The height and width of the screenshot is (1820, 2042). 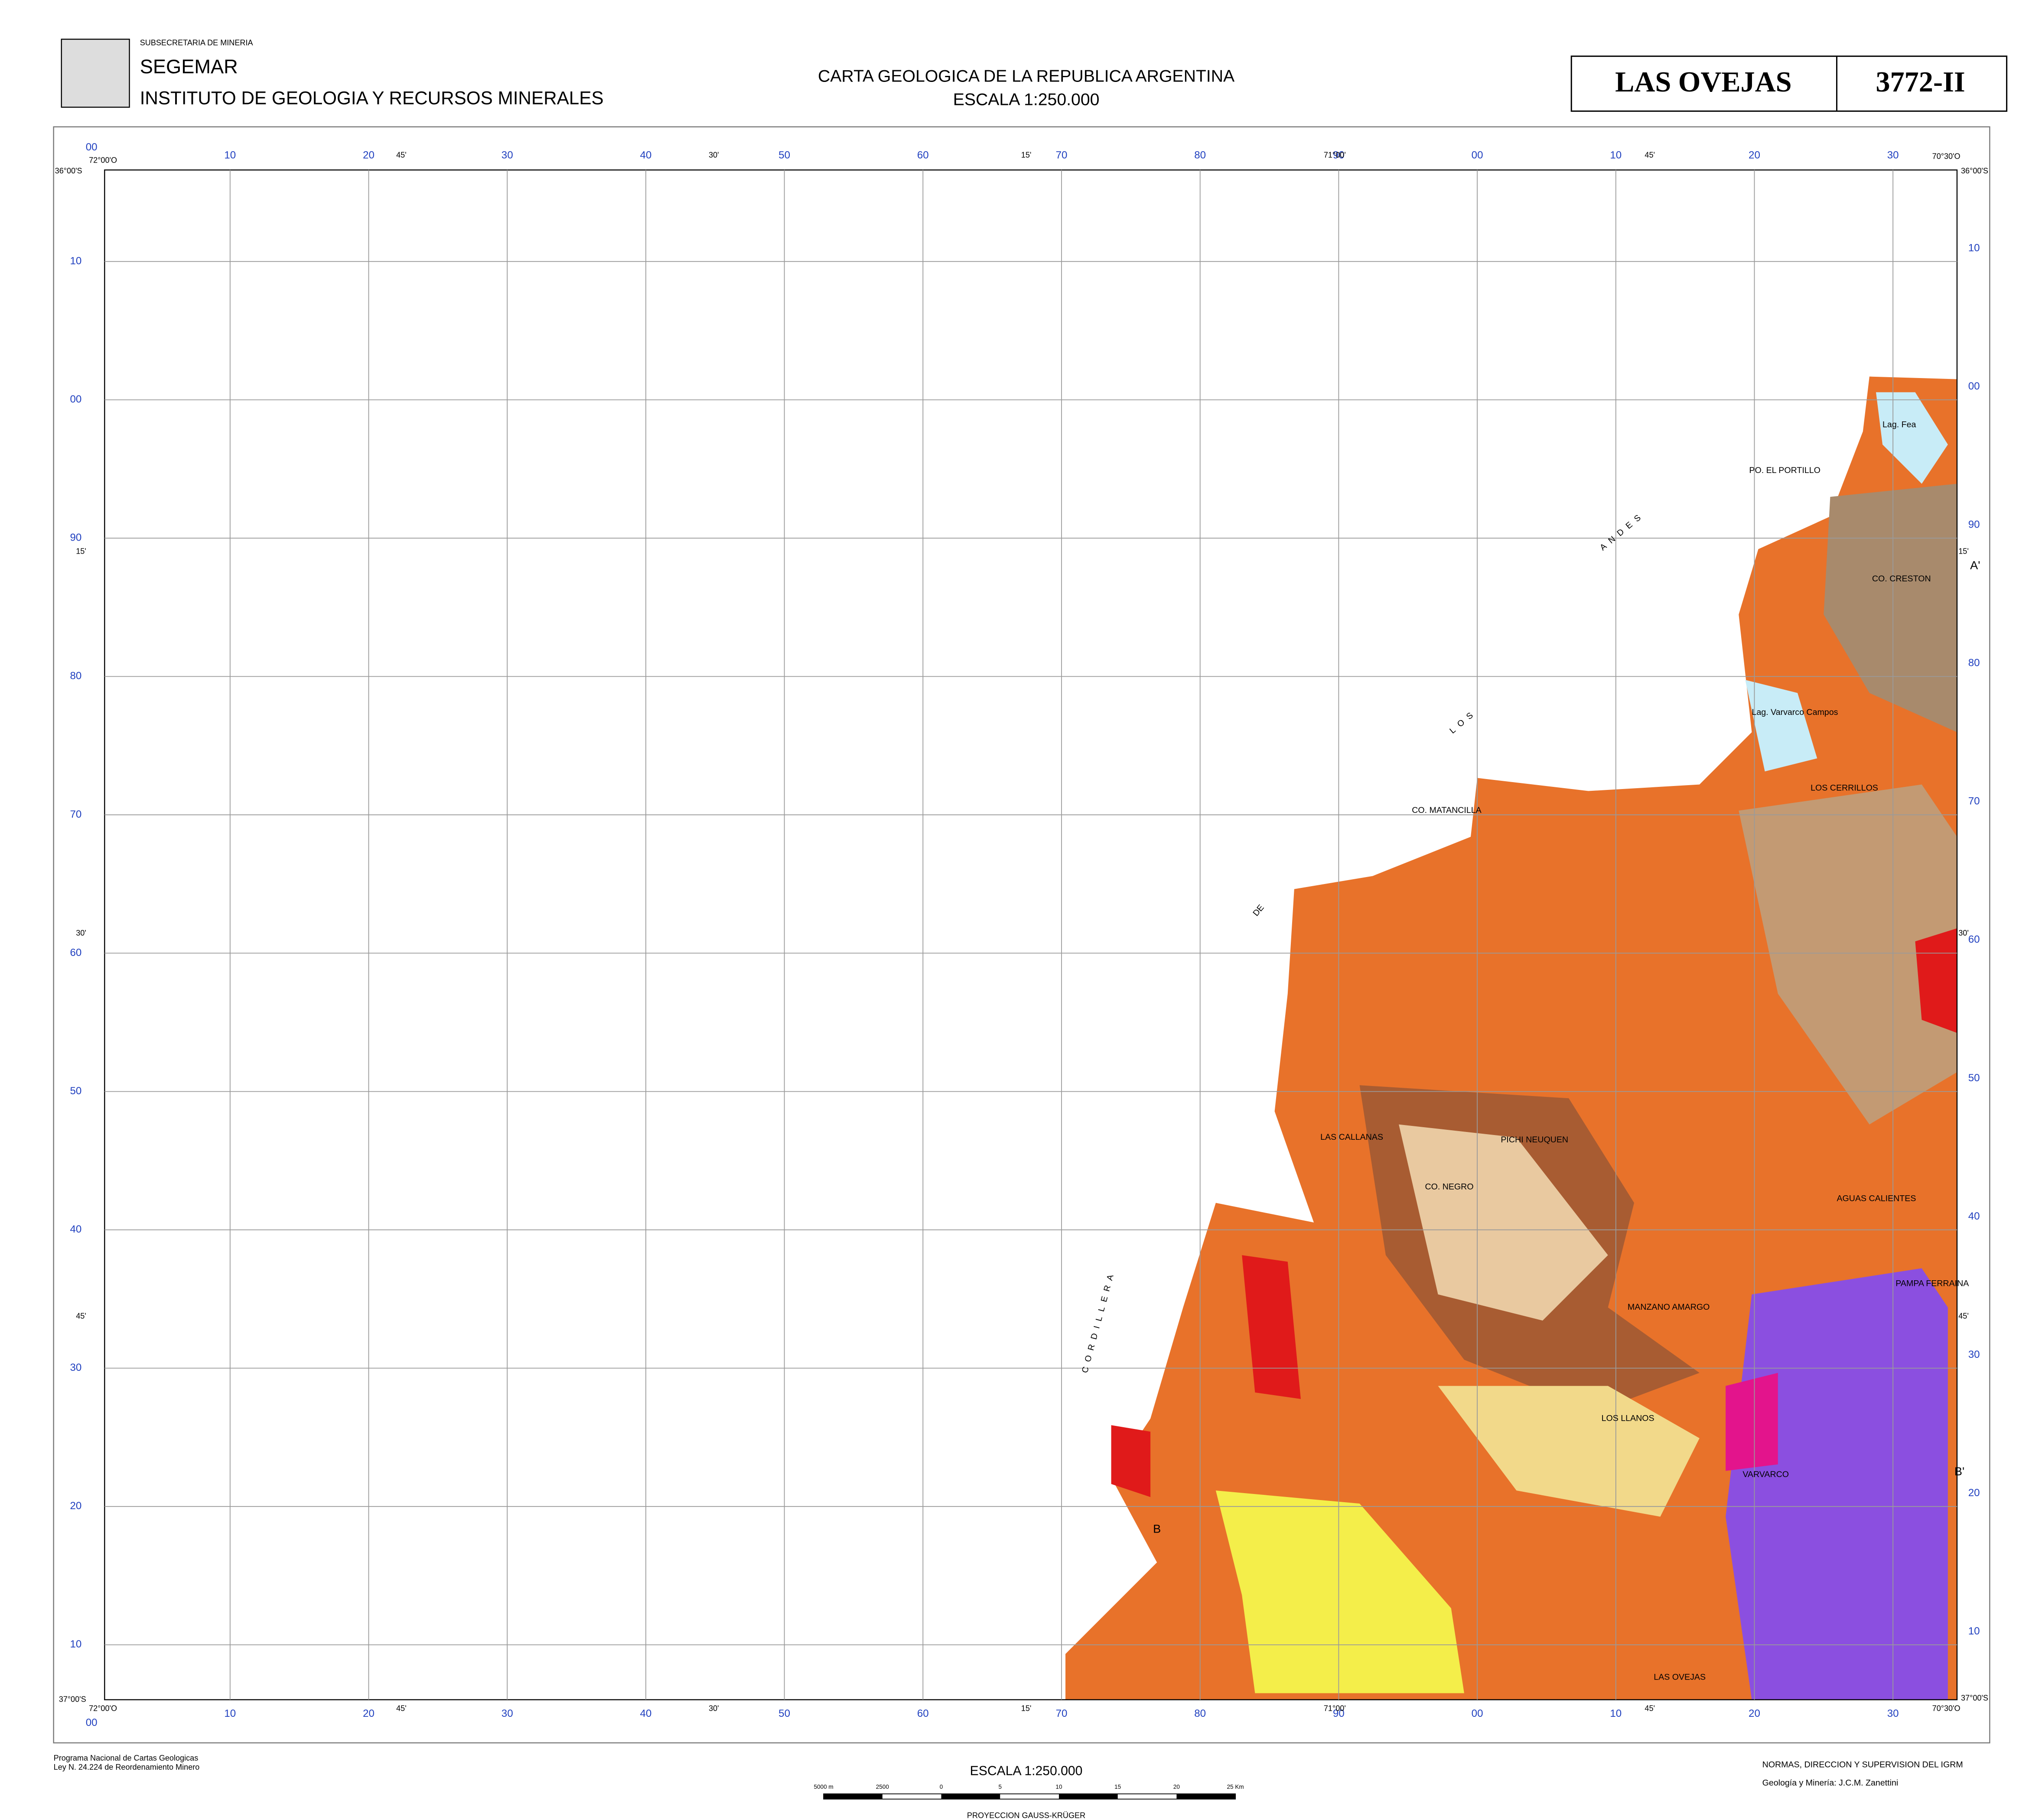 What do you see at coordinates (1339, 1592) in the screenshot?
I see `unit-yellow` at bounding box center [1339, 1592].